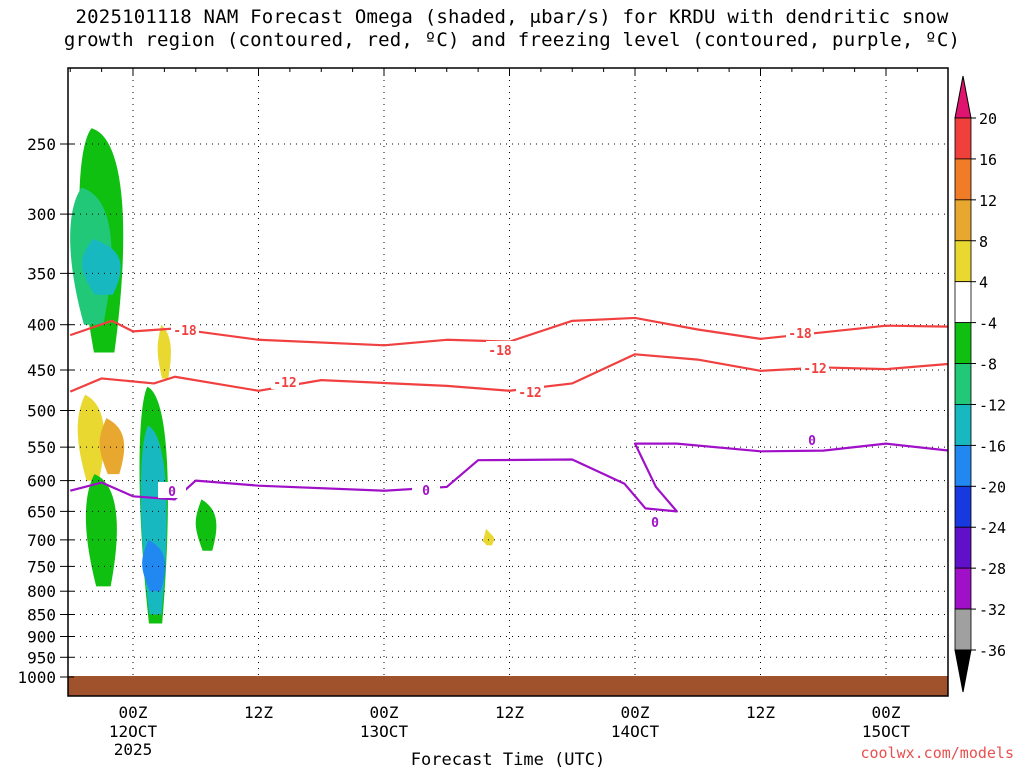 This screenshot has width=1024, height=768. What do you see at coordinates (988, 201) in the screenshot?
I see `colorbar-label: 12` at bounding box center [988, 201].